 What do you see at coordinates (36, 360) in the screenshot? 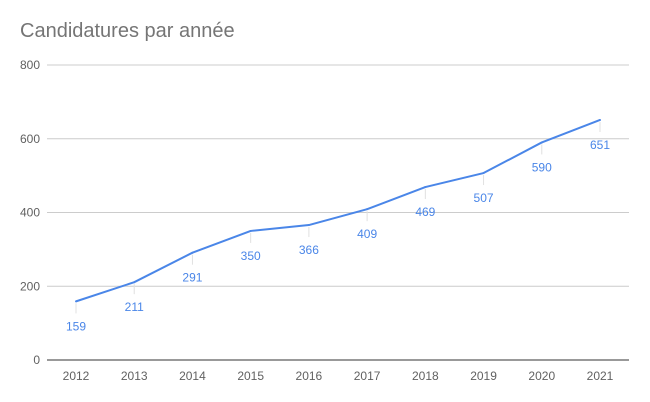
I see `y-tick-label: 0` at bounding box center [36, 360].